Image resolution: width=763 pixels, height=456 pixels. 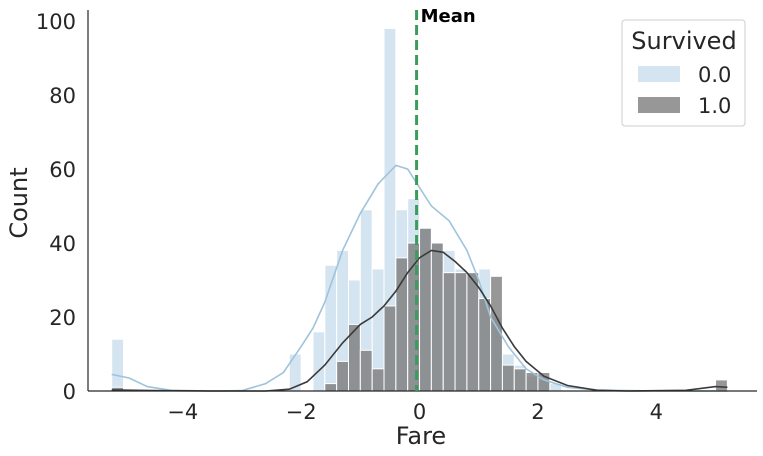 What do you see at coordinates (62, 96) in the screenshot?
I see `y-tick-label: 80` at bounding box center [62, 96].